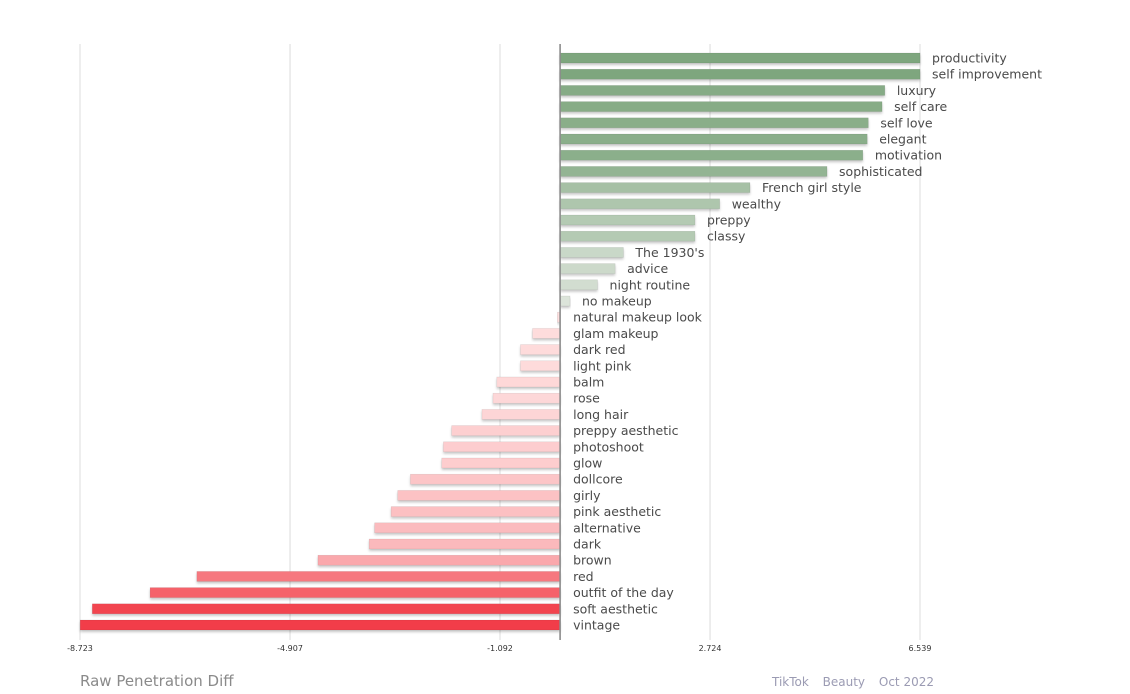 The height and width of the screenshot is (694, 1130). What do you see at coordinates (599, 349) in the screenshot?
I see `category-label: dark red` at bounding box center [599, 349].